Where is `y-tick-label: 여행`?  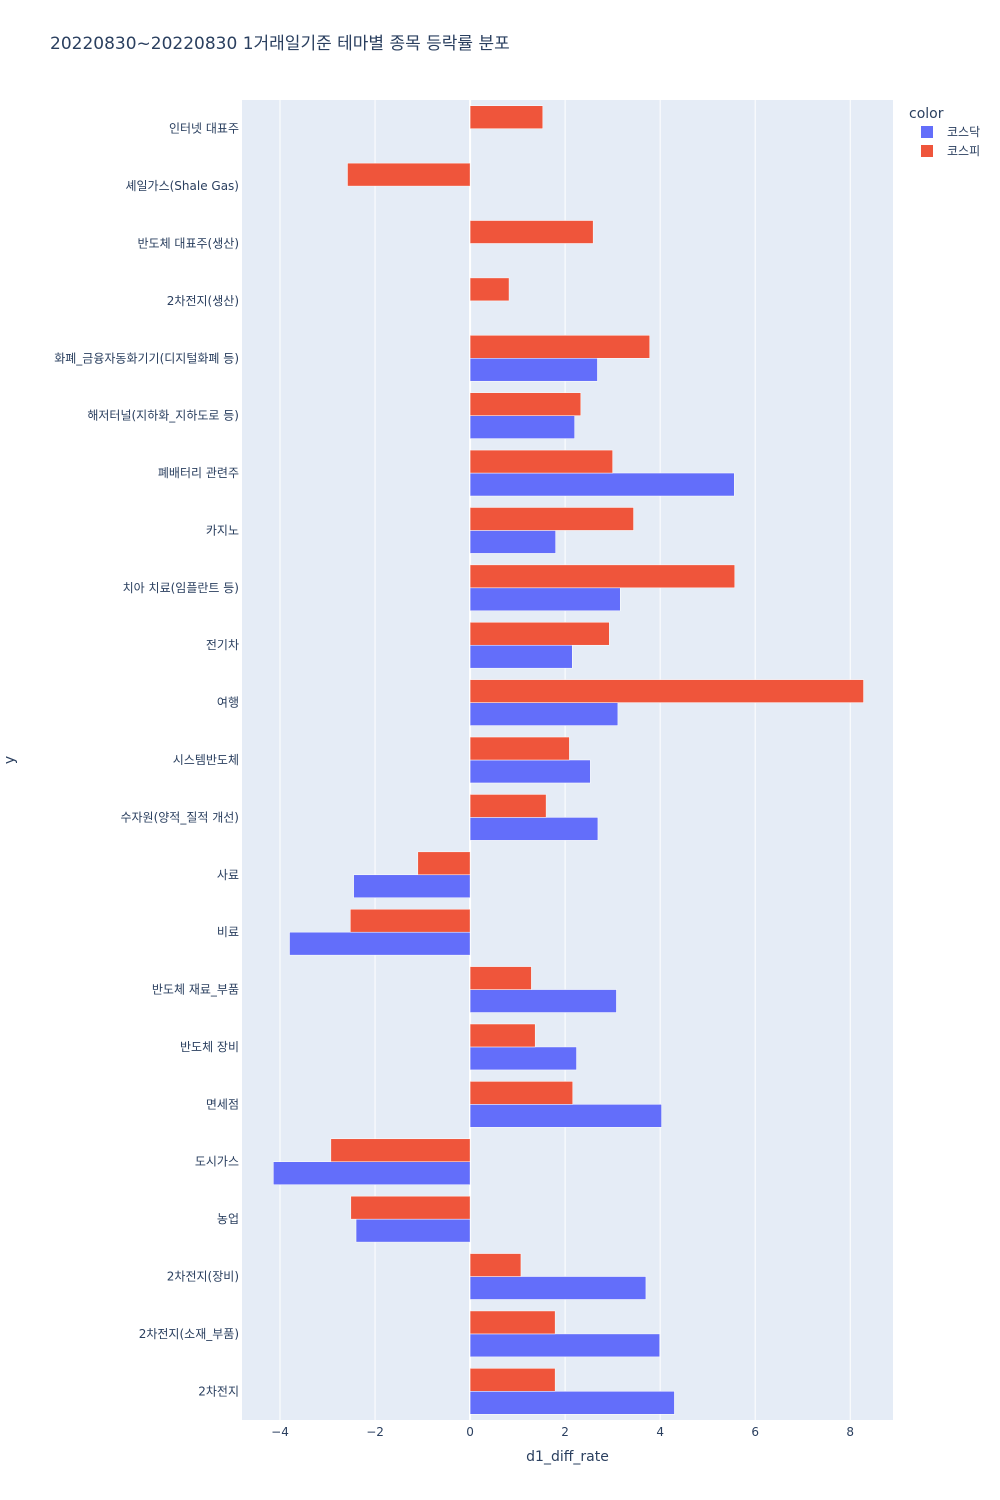 y-tick-label: 여행 is located at coordinates (228, 702).